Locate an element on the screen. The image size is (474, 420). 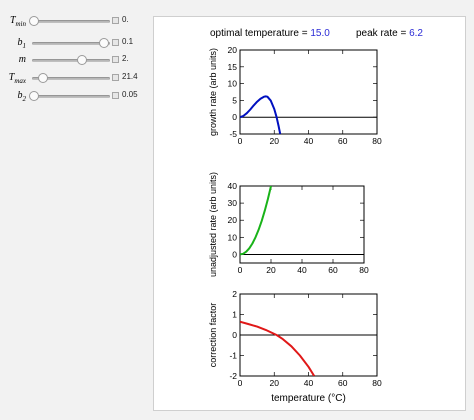
slider-label-tmax: Tmax is located at coordinates (17, 78).